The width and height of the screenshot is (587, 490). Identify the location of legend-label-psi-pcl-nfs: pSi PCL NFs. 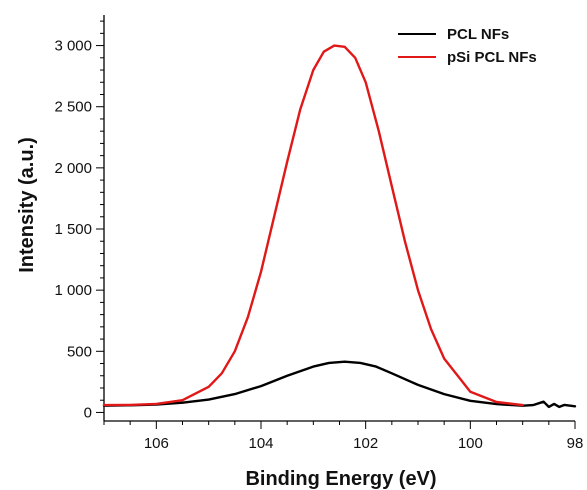
(492, 57).